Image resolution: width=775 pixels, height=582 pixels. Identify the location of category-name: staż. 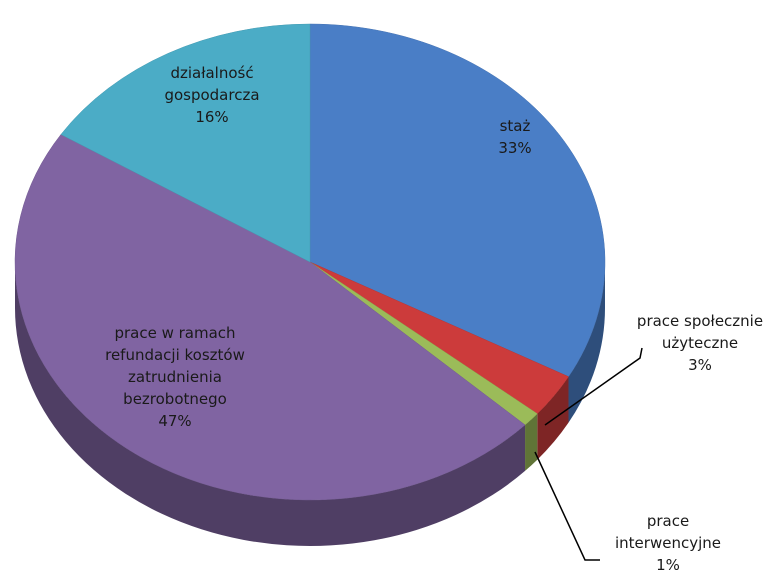
(515, 126).